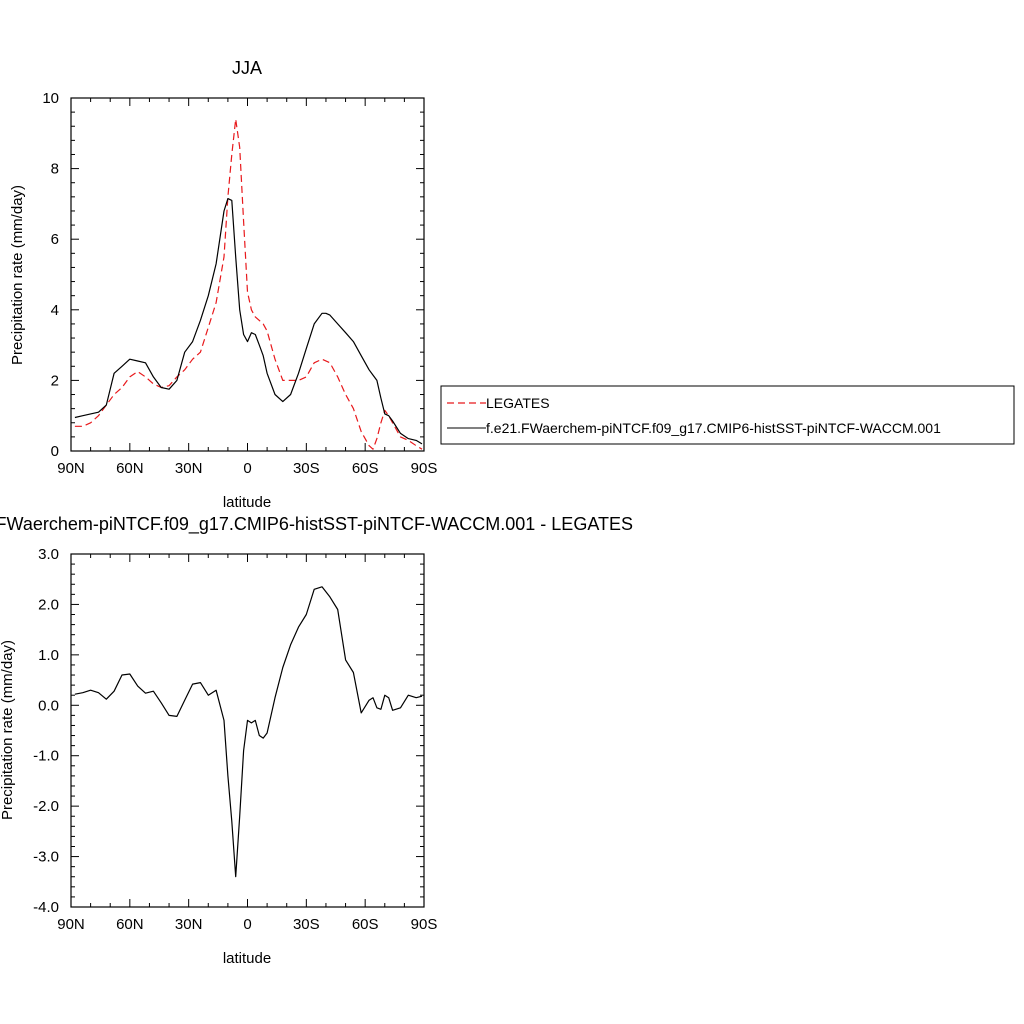  Describe the element at coordinates (50, 275) in the screenshot. I see `top-y-tick-labels: 0 2 4 6 8 10` at that location.